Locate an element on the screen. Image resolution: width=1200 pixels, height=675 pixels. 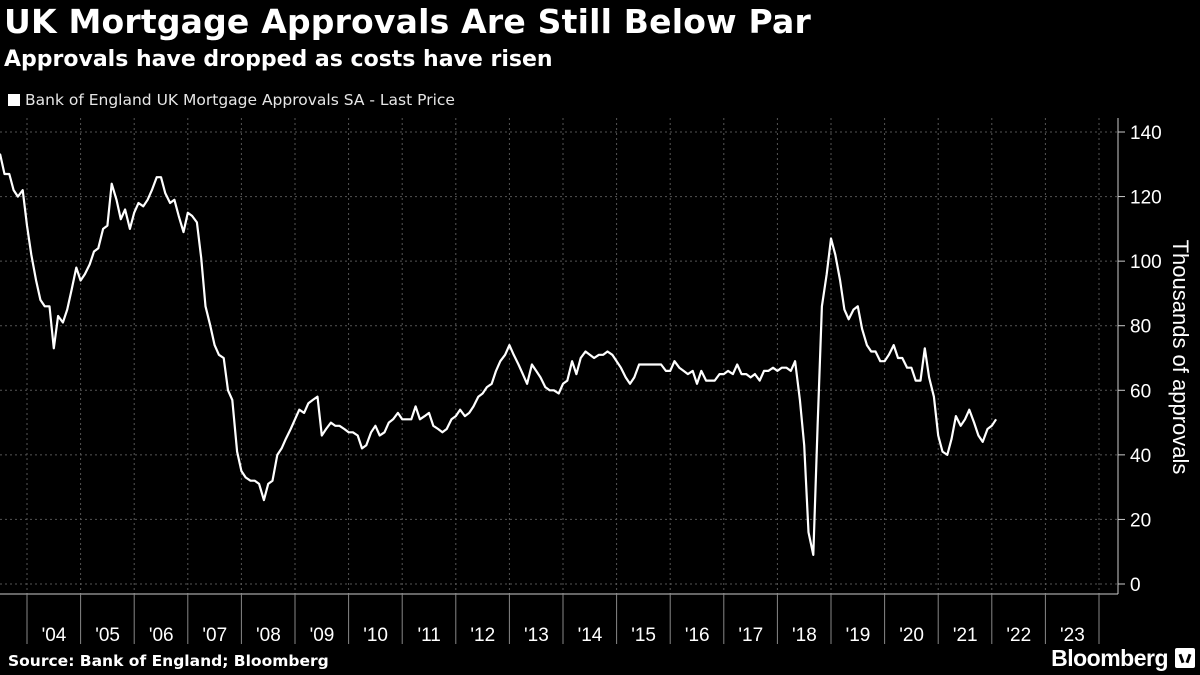
x-tick-label: '19 is located at coordinates (858, 635).